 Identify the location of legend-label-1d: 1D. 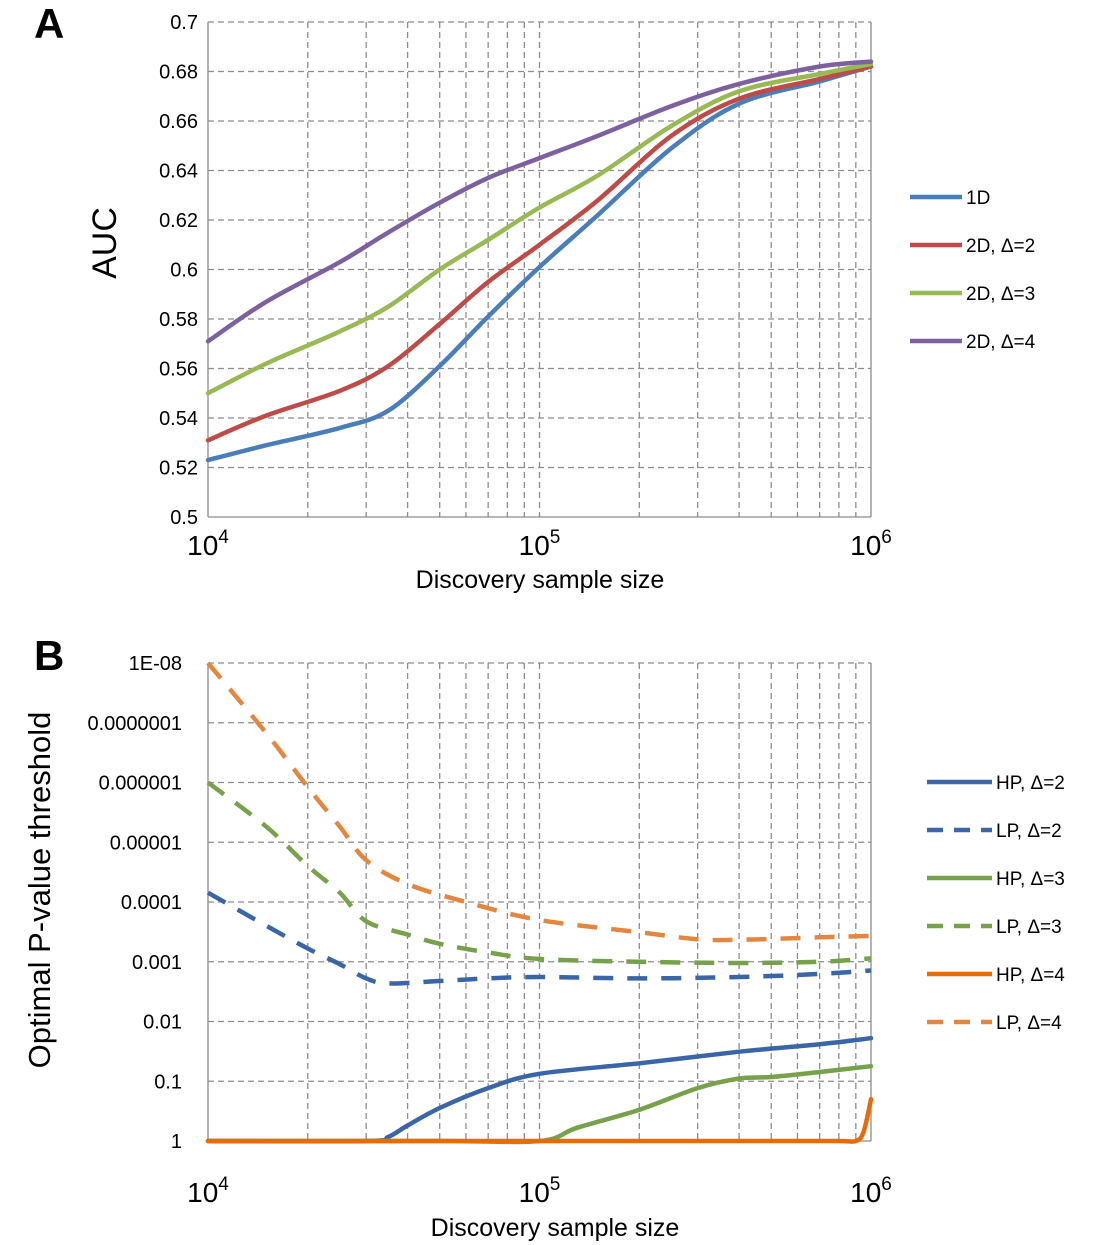
(978, 198).